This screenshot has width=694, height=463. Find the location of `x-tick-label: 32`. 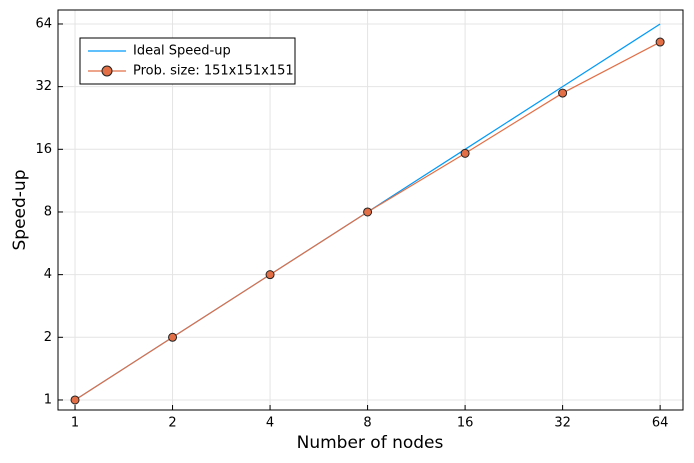

x-tick-label: 32 is located at coordinates (562, 423).